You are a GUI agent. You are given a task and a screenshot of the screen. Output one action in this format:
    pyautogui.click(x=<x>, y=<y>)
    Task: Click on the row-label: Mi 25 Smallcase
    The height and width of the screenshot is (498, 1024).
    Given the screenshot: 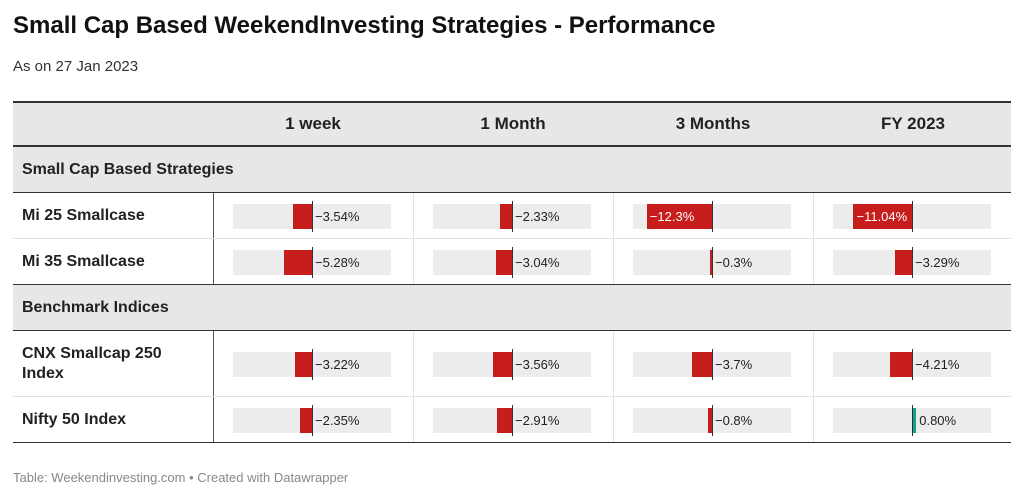 What is the action you would take?
    pyautogui.click(x=83, y=215)
    